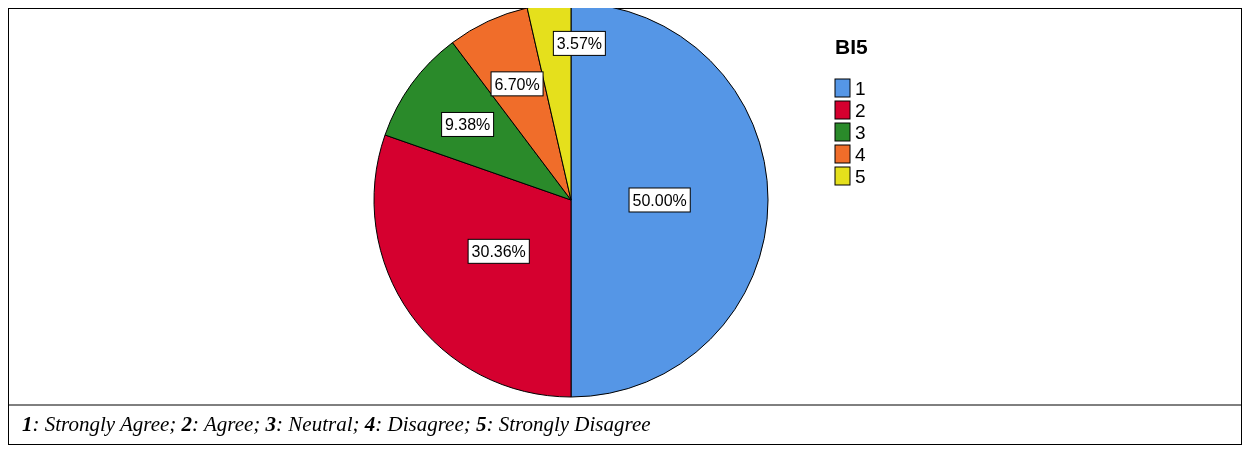 The width and height of the screenshot is (1250, 453). I want to click on legend-label: 5, so click(860, 176).